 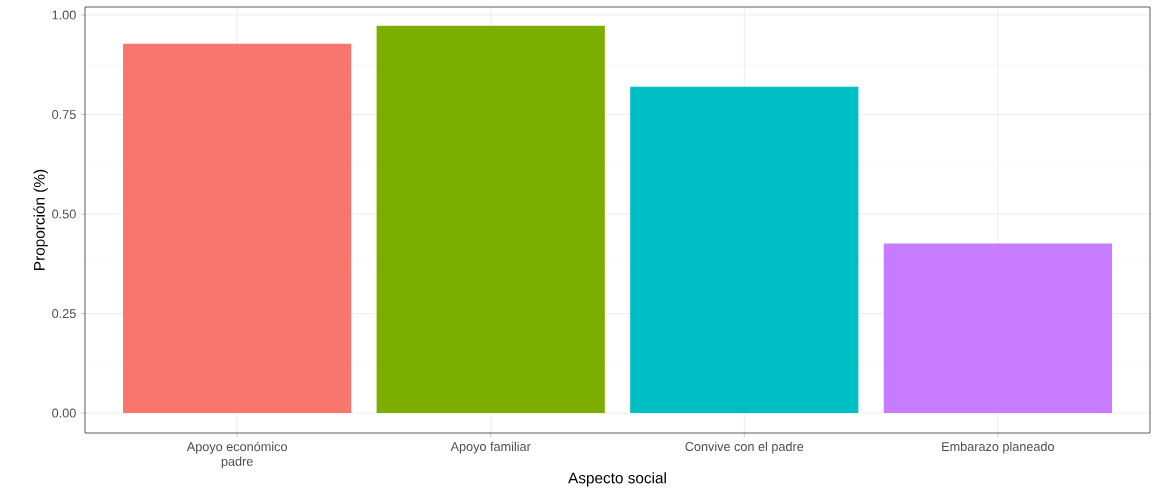 I want to click on x-tick-label: Embarazo planeado, so click(x=998, y=447).